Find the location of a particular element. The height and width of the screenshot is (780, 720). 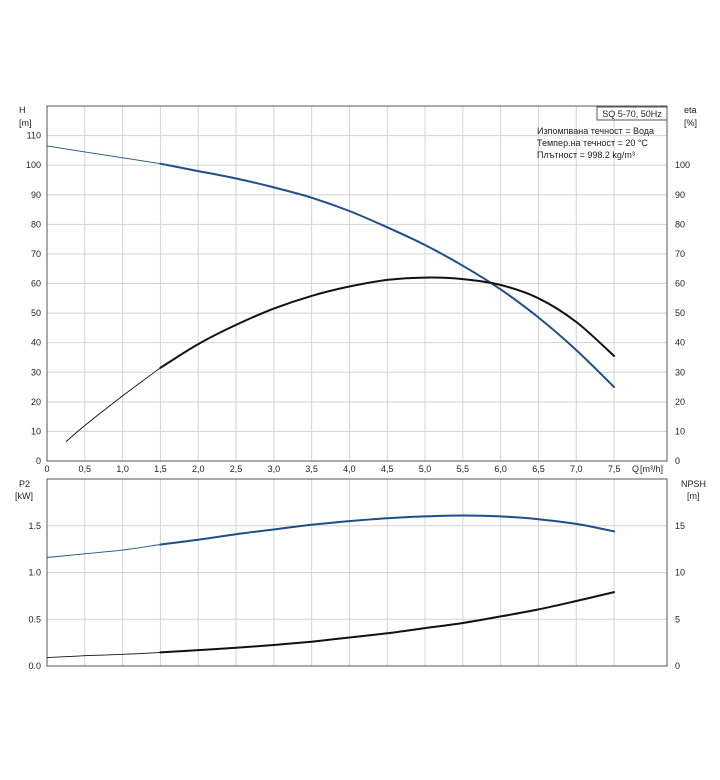

top-right-tick-label: 100 is located at coordinates (682, 165).